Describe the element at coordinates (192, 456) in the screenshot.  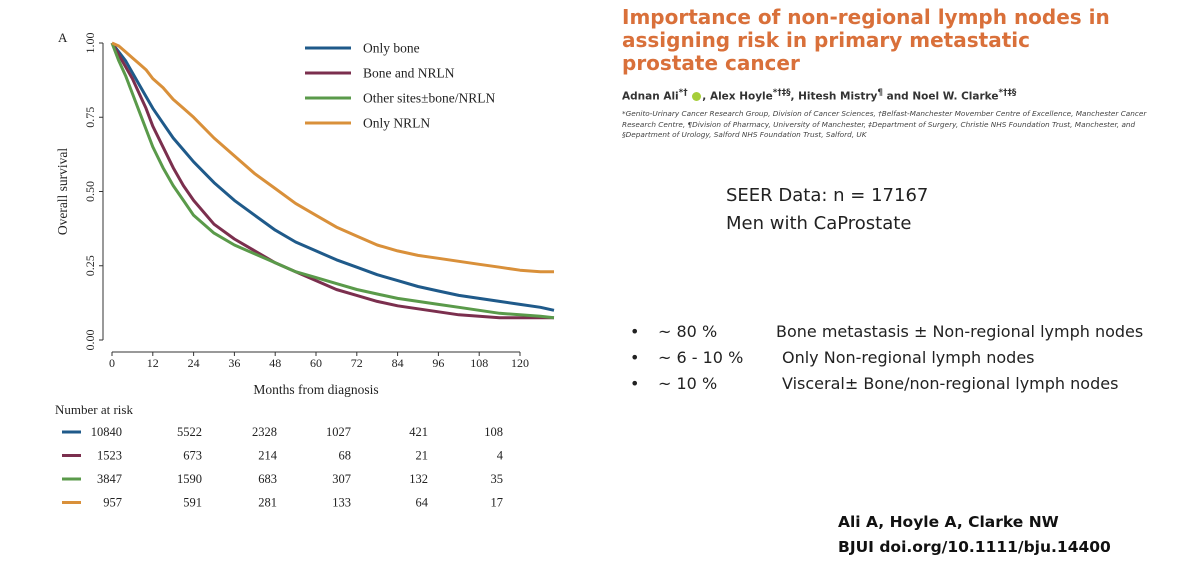
I see `risk-table-cell: 673` at that location.